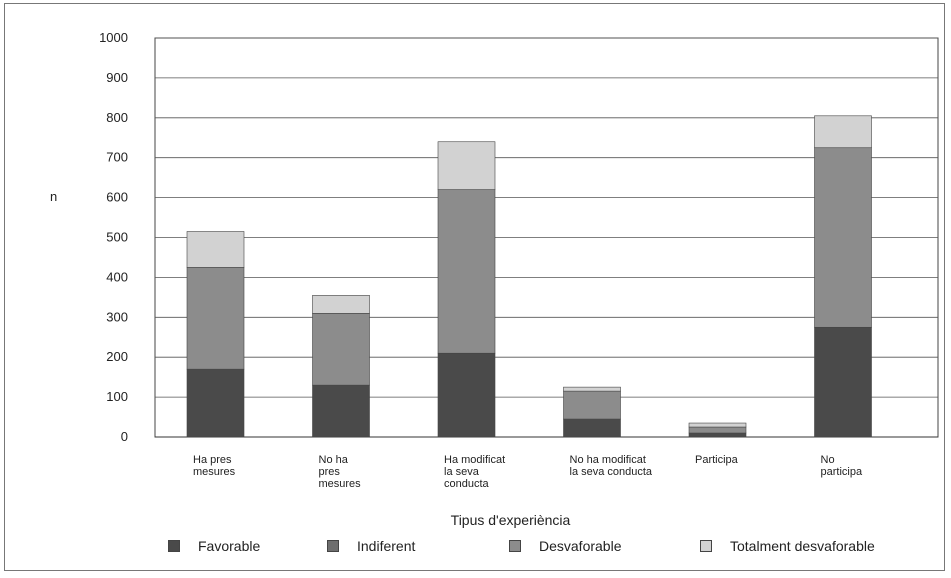 This screenshot has height=578, width=951. I want to click on y-tick-label-600: 600, so click(117, 197).